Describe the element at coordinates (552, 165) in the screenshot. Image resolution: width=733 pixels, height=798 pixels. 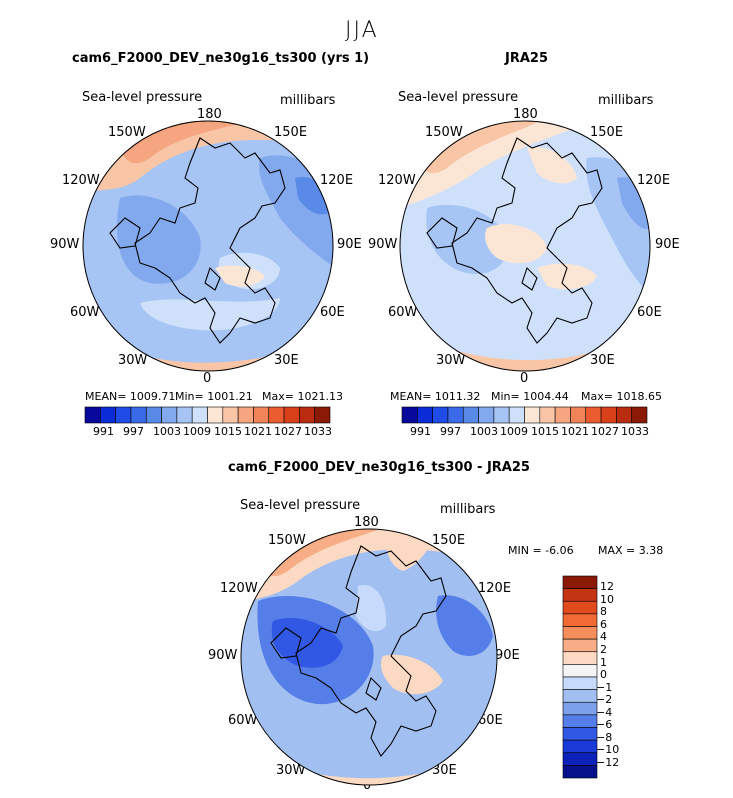
I see `panel2-high-patch-north` at that location.